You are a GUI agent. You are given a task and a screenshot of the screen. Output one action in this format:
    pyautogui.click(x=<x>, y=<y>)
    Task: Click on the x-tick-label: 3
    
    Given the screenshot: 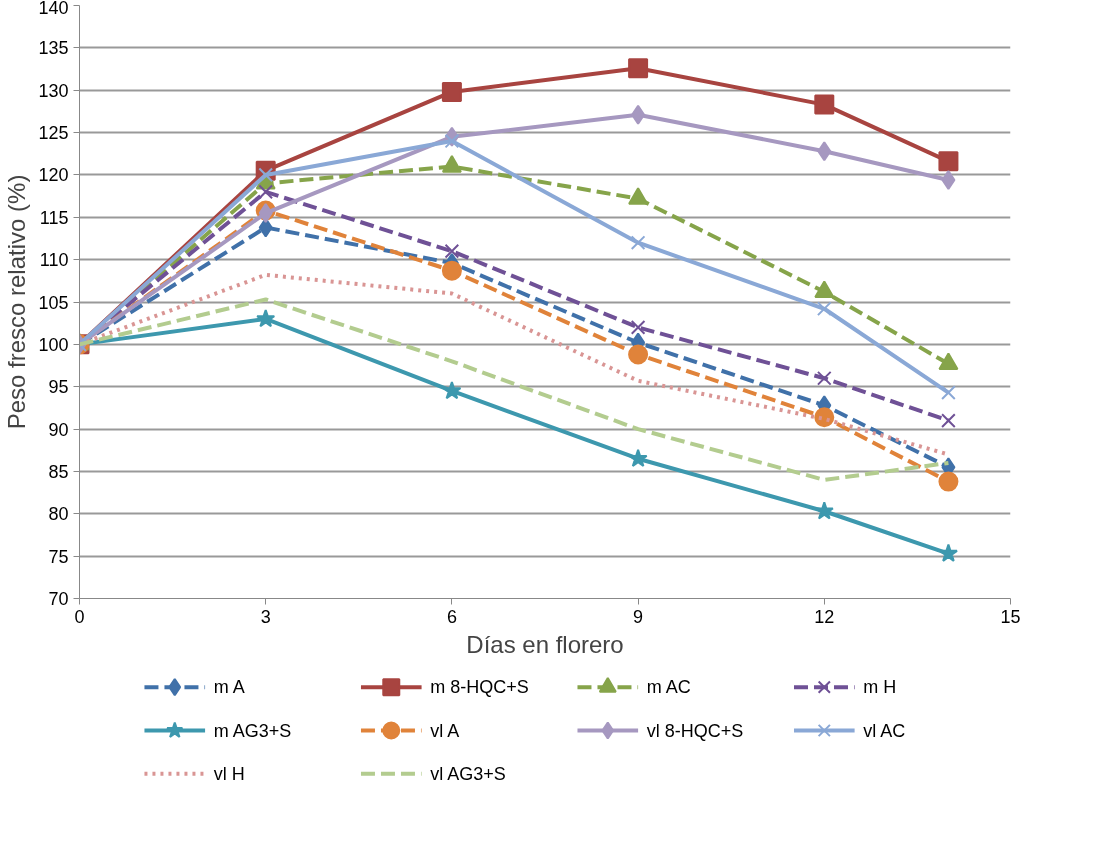 What is the action you would take?
    pyautogui.click(x=265, y=616)
    